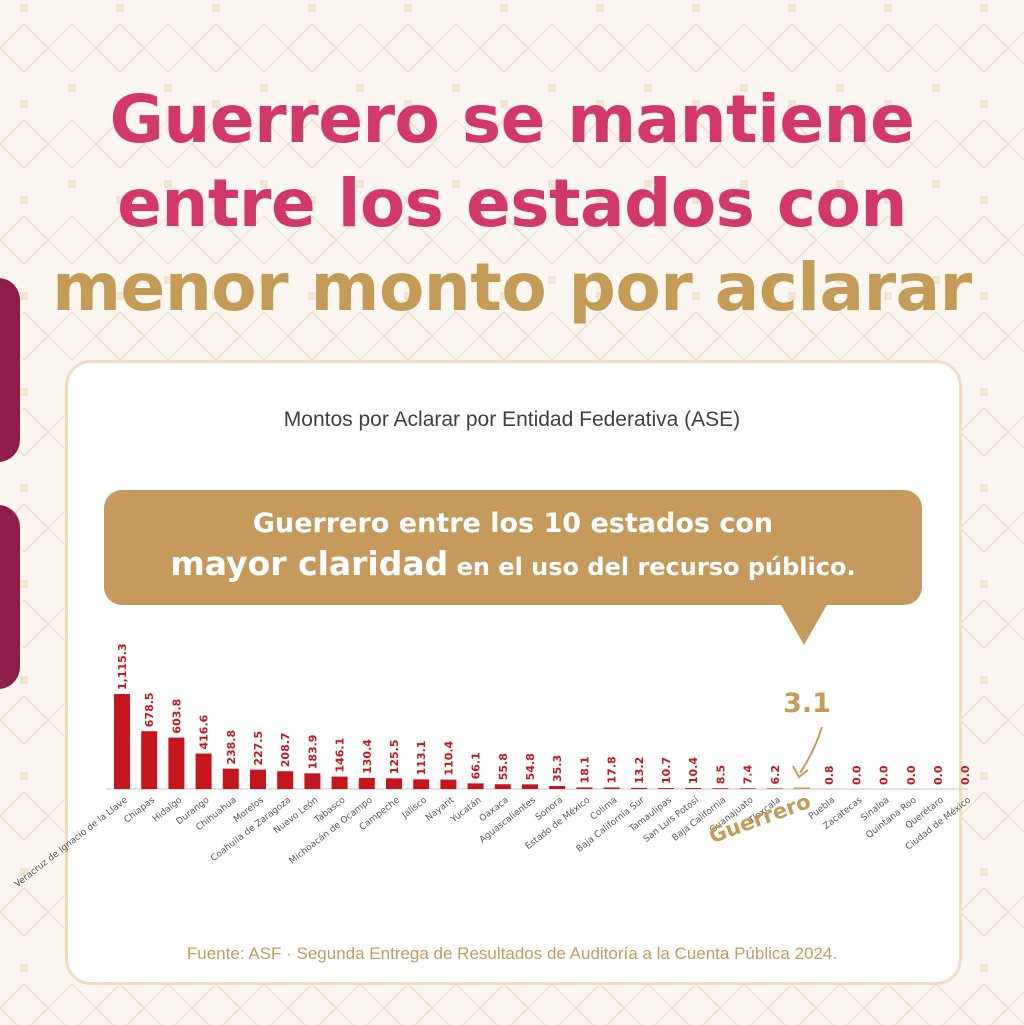 This screenshot has height=1025, width=1024. Describe the element at coordinates (122, 666) in the screenshot. I see `data-label: 1,115.3` at that location.